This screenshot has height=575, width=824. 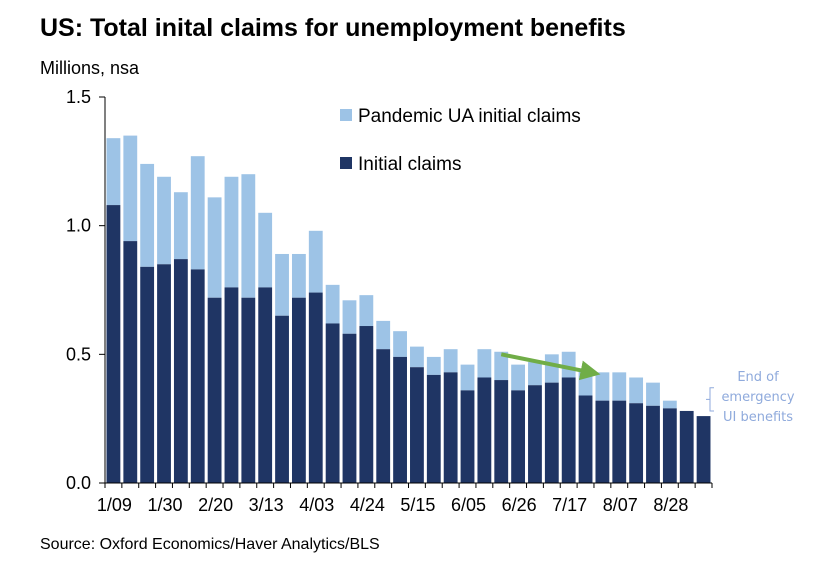 What do you see at coordinates (757, 397) in the screenshot?
I see `annotation-text-line: emergency` at bounding box center [757, 397].